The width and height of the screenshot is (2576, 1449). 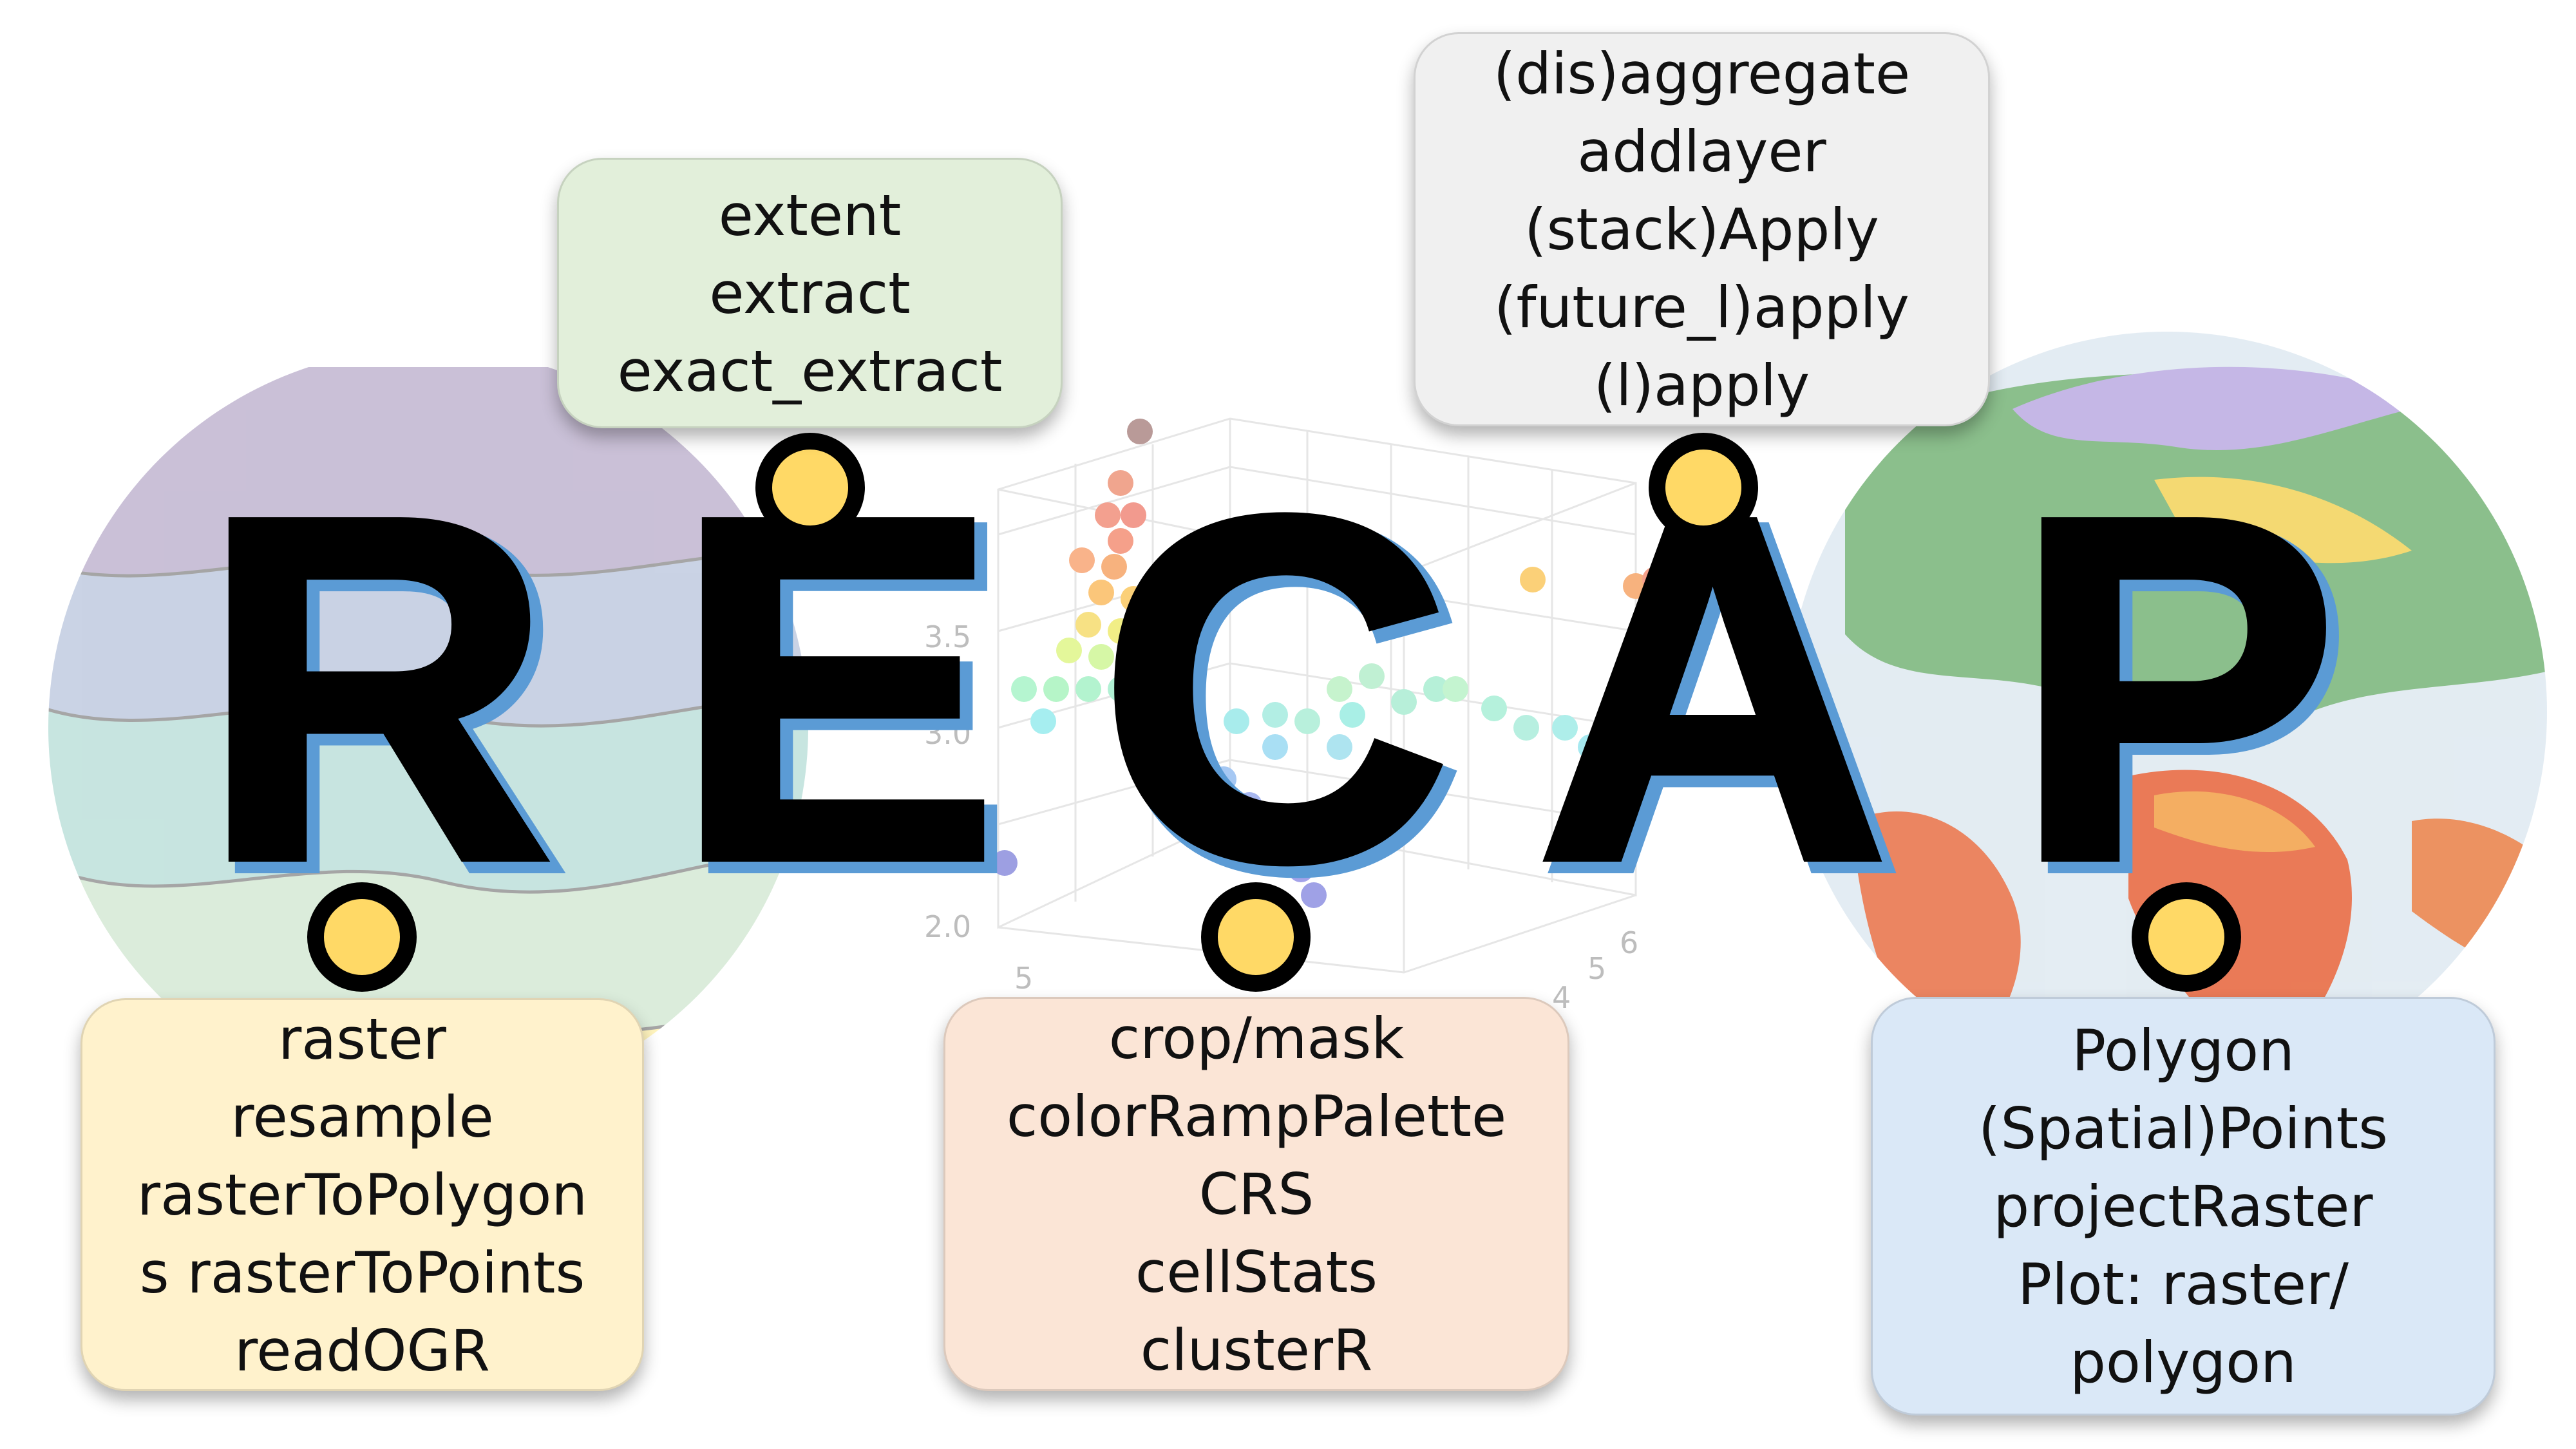 What do you see at coordinates (1256, 1038) in the screenshot?
I see `function-label: crop/mask` at bounding box center [1256, 1038].